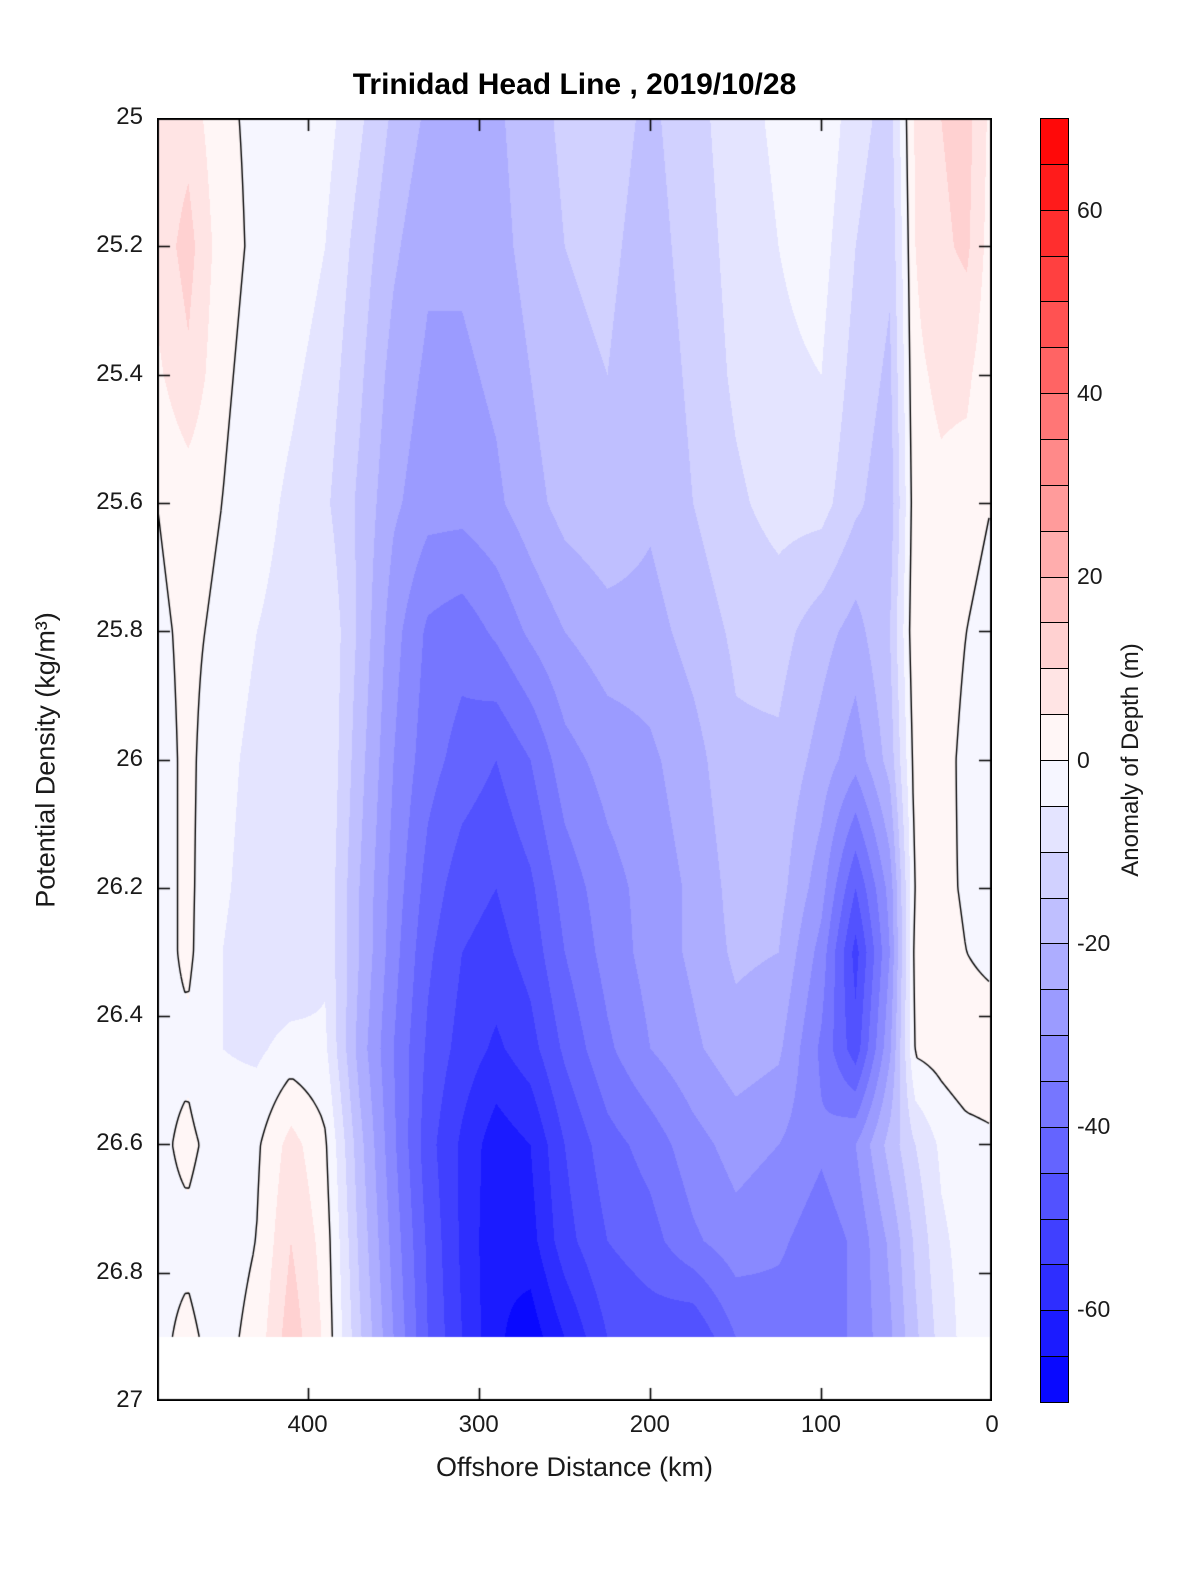 The width and height of the screenshot is (1200, 1575). I want to click on y-tick-label: 25.8, so click(119, 630).